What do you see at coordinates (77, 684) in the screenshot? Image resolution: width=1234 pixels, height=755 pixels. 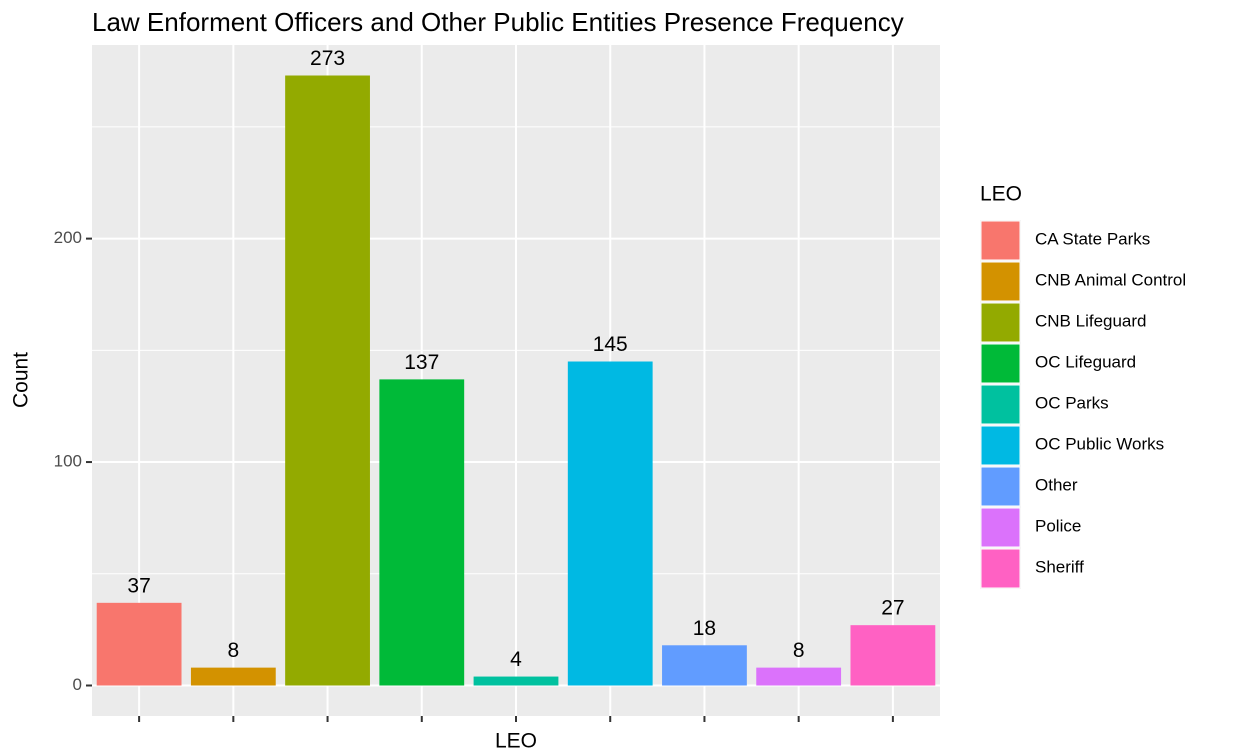 I see `y-tick-label: 0` at bounding box center [77, 684].